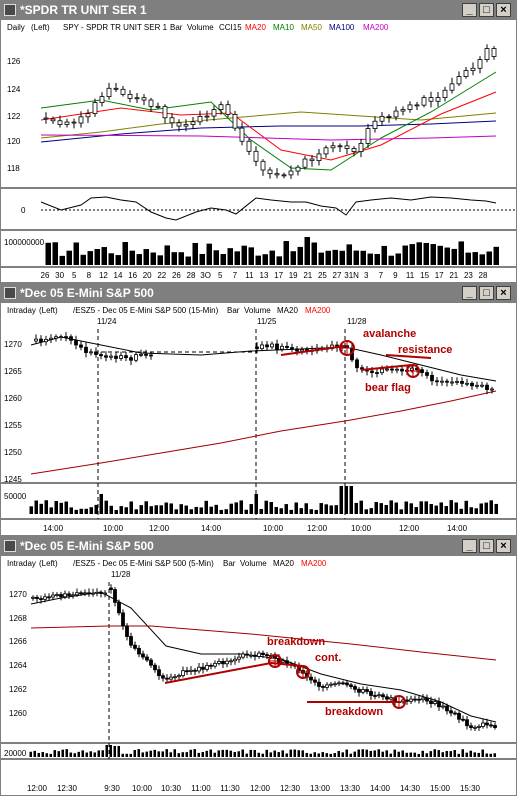  What do you see at coordinates (440, 788) in the screenshot?
I see `time-label: 15:00` at bounding box center [440, 788].